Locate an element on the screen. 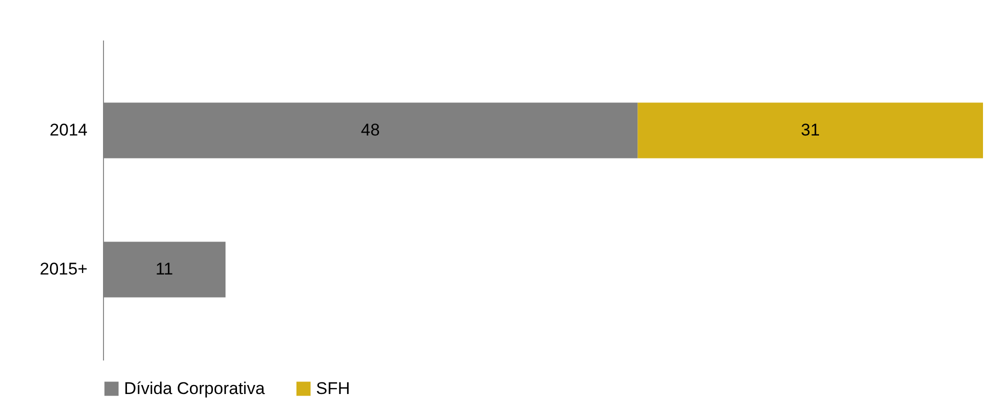 This screenshot has height=410, width=991. data-label: 31 is located at coordinates (810, 130).